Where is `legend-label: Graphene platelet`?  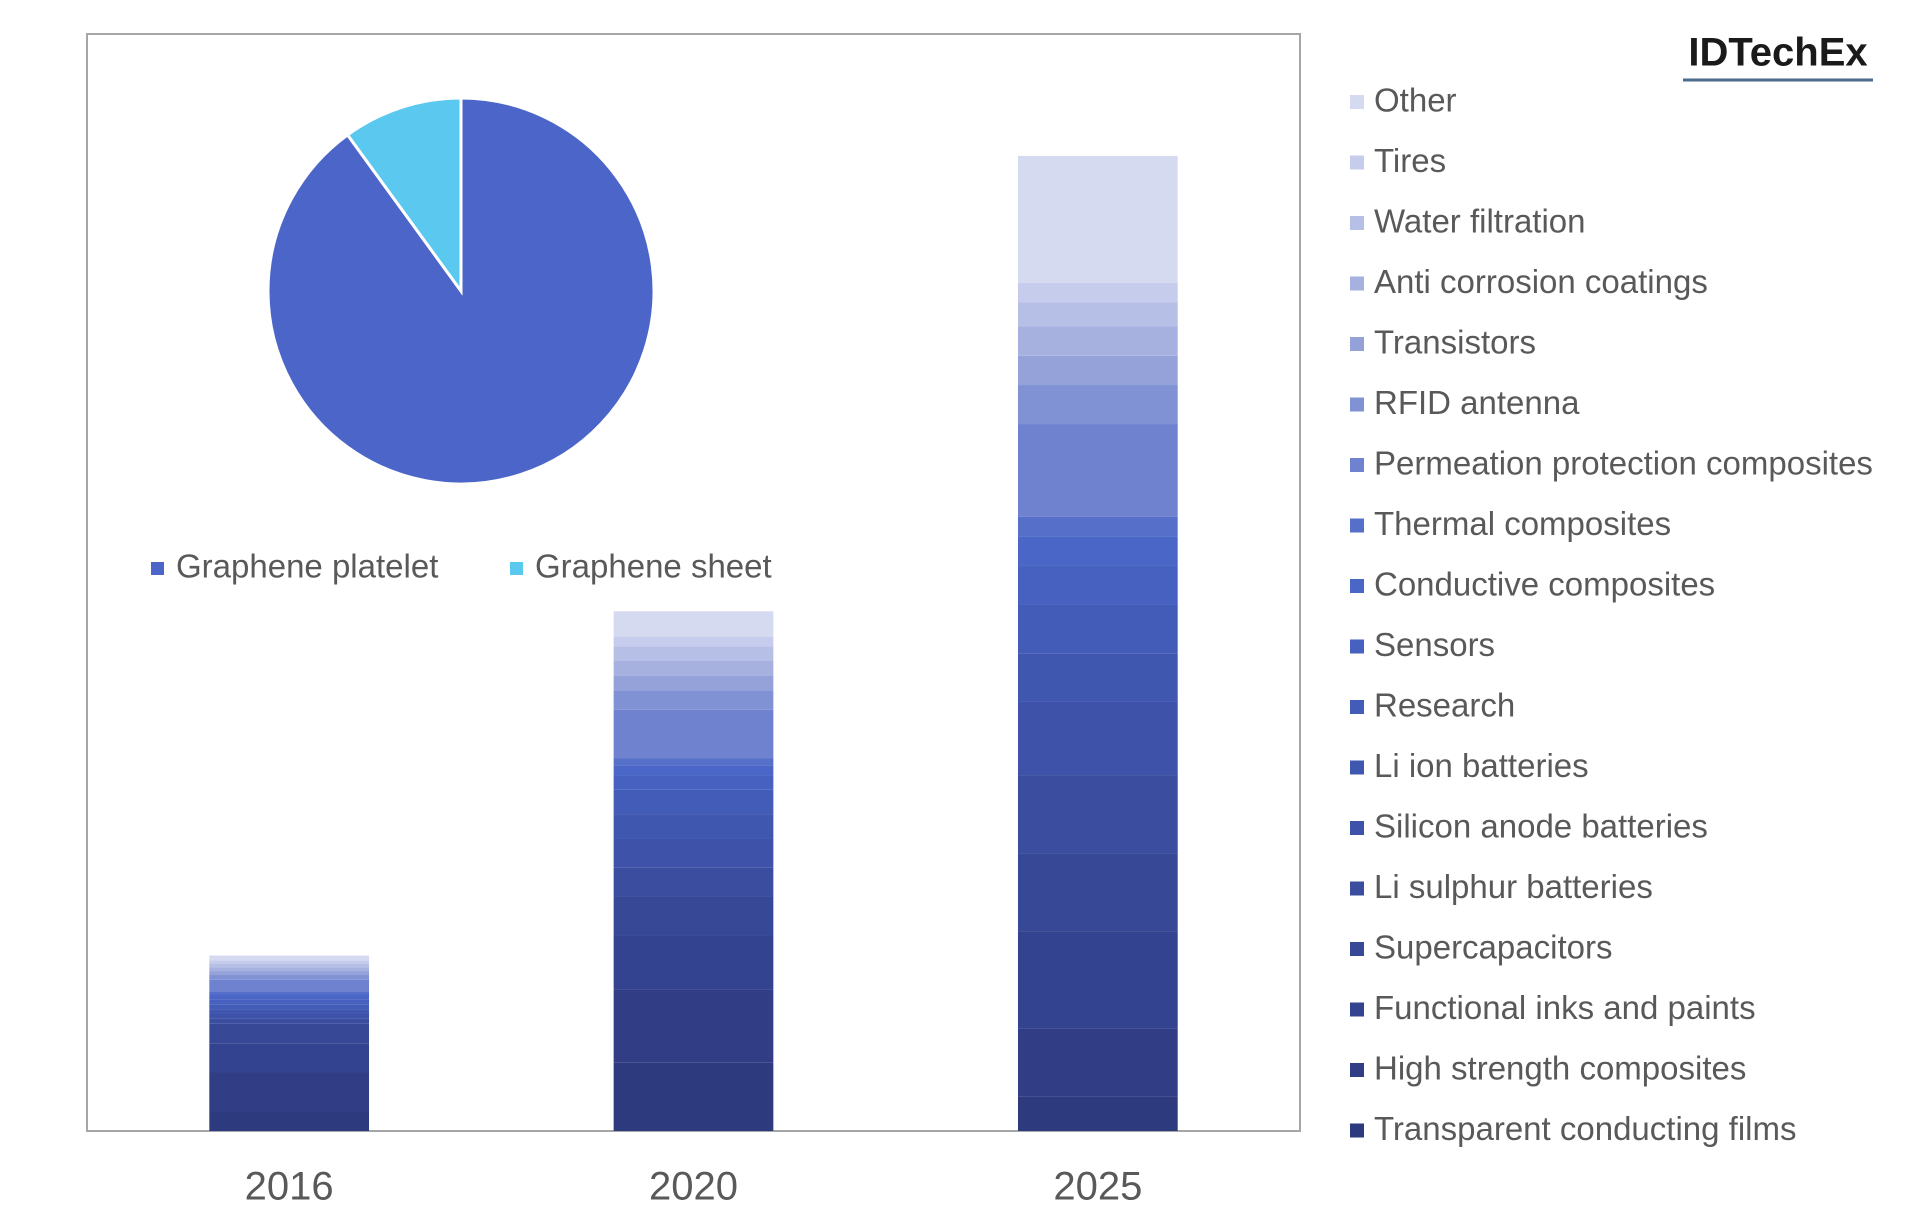
legend-label: Graphene platelet is located at coordinates (307, 566).